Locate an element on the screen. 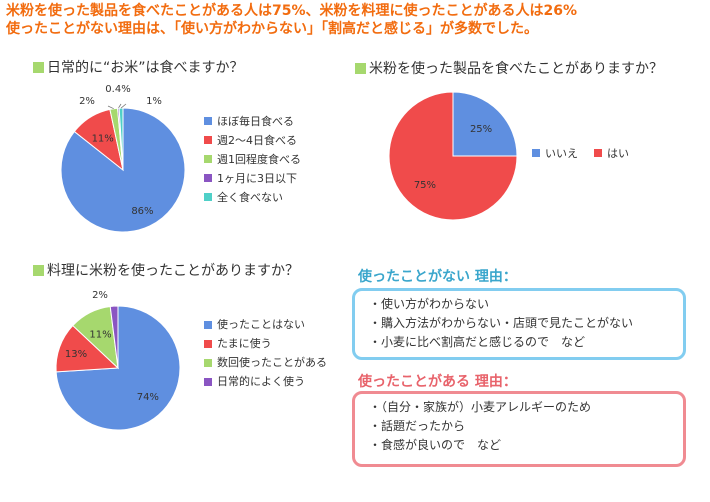 This screenshot has width=710, height=502. chart-title-cooking-text: 料理に米粉を使ったことがありますか？ is located at coordinates (173, 271).